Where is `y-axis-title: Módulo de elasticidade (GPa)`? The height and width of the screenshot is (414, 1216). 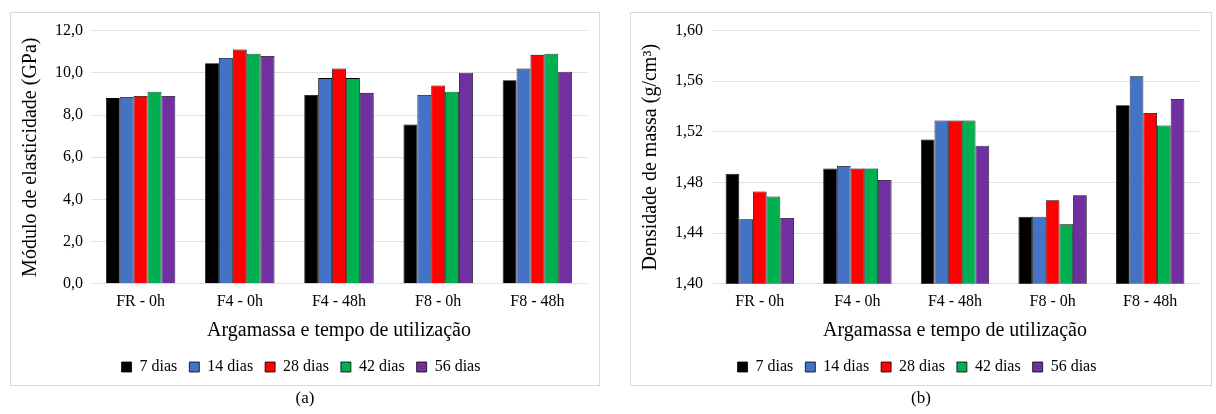 y-axis-title: Módulo de elasticidade (GPa) is located at coordinates (30, 157).